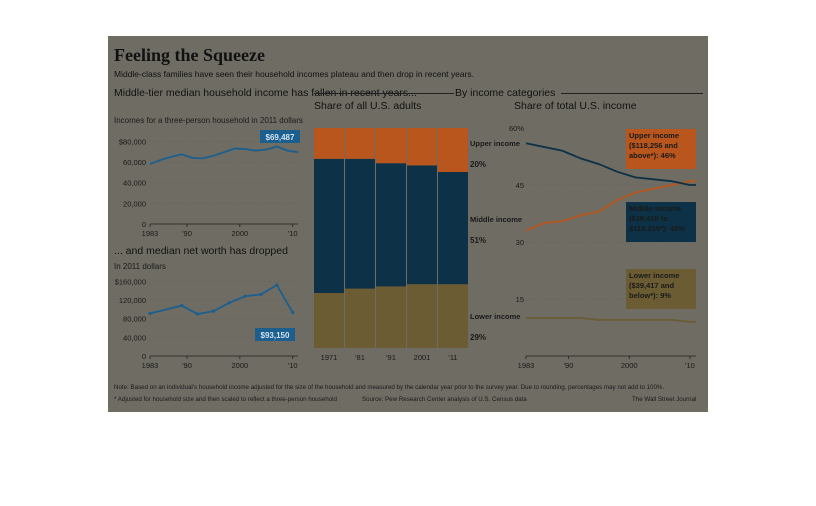  What do you see at coordinates (520, 299) in the screenshot?
I see `share-ytick-label: 15` at bounding box center [520, 299].